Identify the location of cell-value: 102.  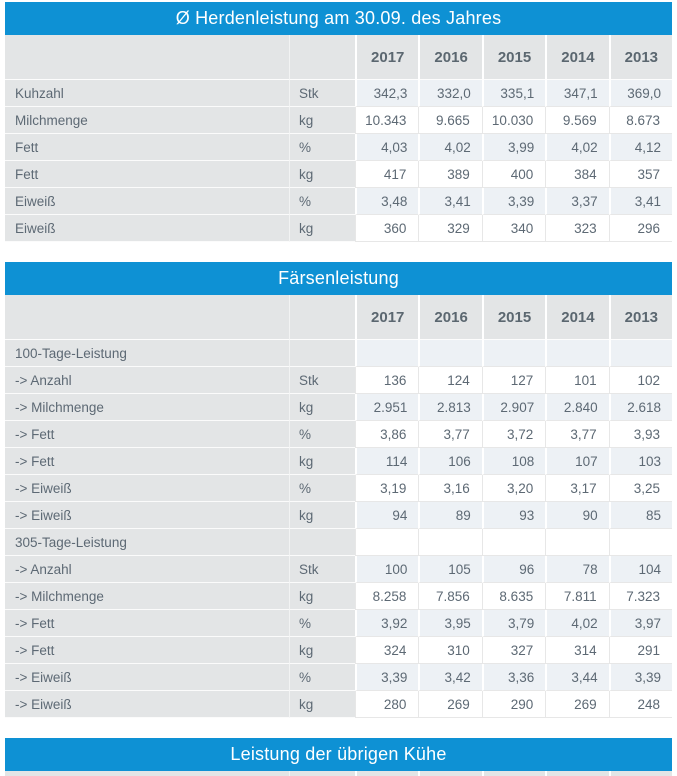
(640, 380).